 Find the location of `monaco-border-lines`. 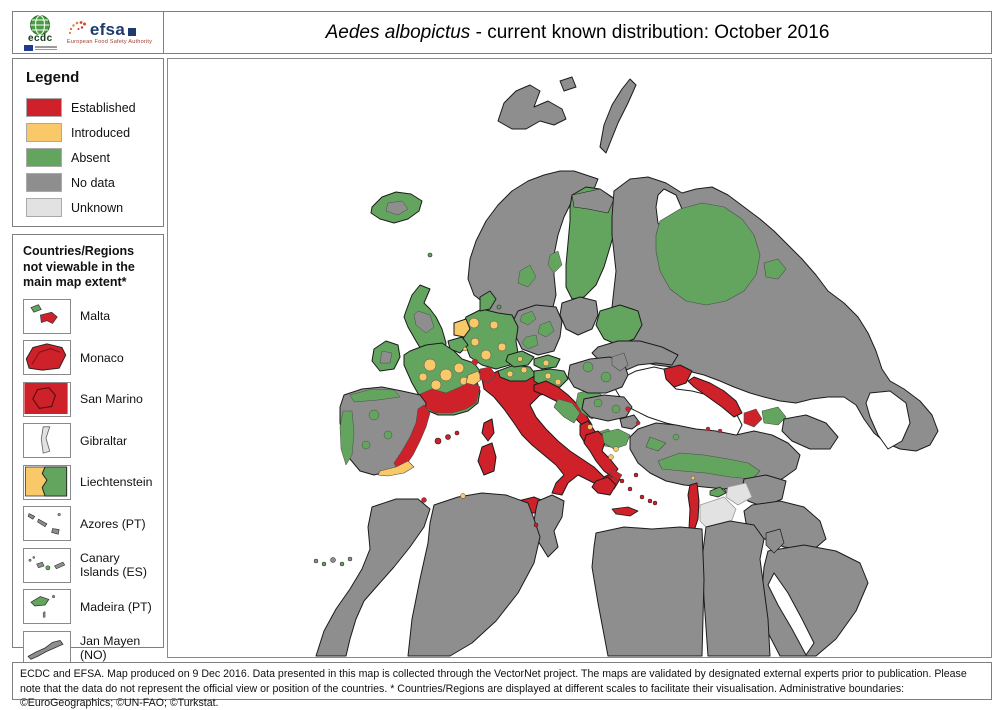

monaco-border-lines is located at coordinates (46, 357).